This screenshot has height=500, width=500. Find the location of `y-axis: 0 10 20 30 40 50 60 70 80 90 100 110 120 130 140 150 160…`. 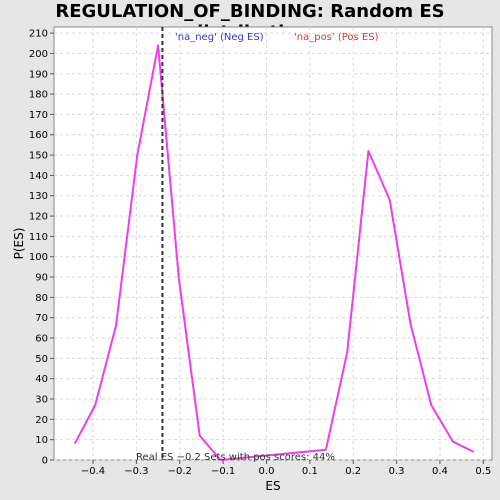

y-axis: 0 10 20 30 40 50 60 70 80 90 100 110 120 130 140 150 160… is located at coordinates (41, 248).